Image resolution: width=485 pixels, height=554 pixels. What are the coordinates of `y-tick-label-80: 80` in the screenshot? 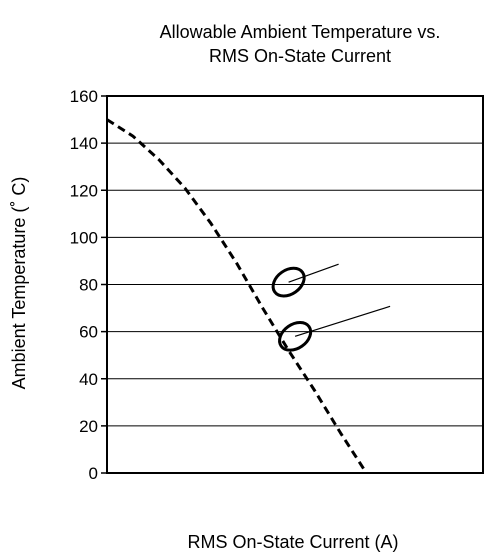 It's located at (88, 285).